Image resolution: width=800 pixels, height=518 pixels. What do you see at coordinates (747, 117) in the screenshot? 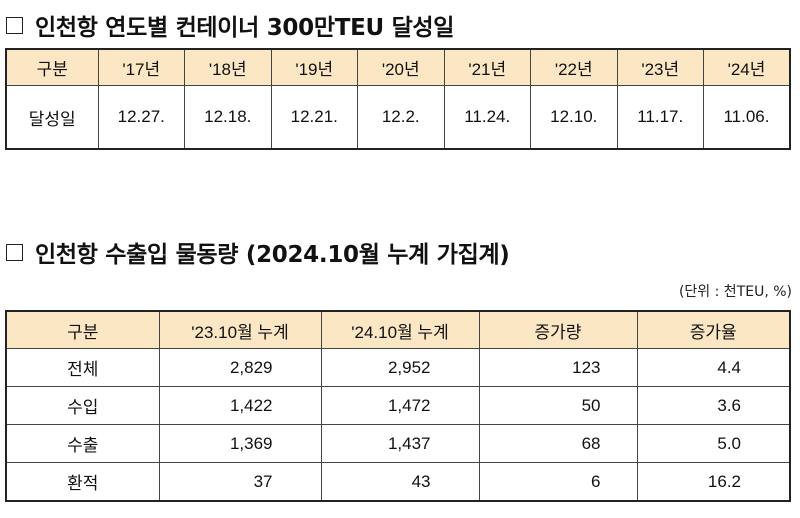
I see `date-cell: 11.06.` at bounding box center [747, 117].